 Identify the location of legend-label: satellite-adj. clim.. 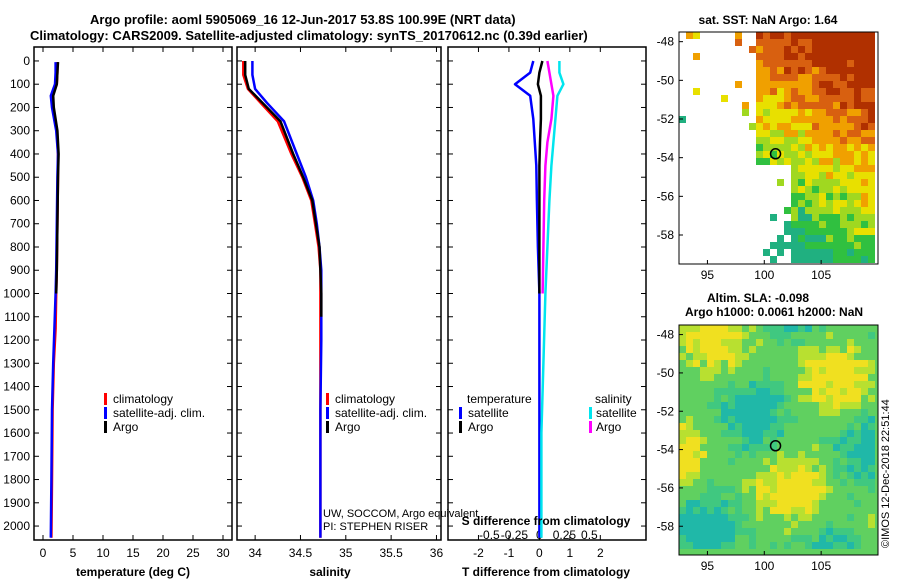
(159, 413).